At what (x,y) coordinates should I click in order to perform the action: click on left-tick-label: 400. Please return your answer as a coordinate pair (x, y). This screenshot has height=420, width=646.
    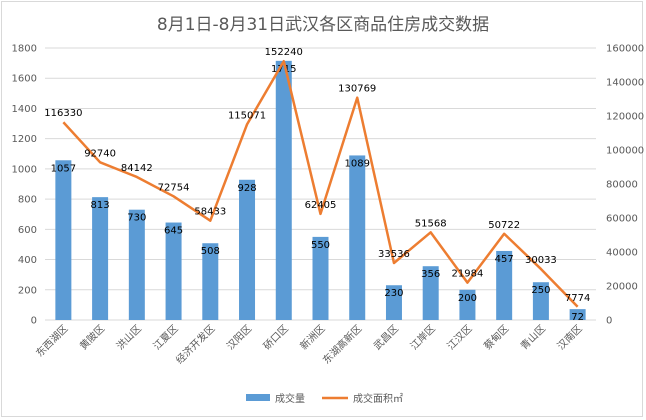
    Looking at the image, I should click on (27, 260).